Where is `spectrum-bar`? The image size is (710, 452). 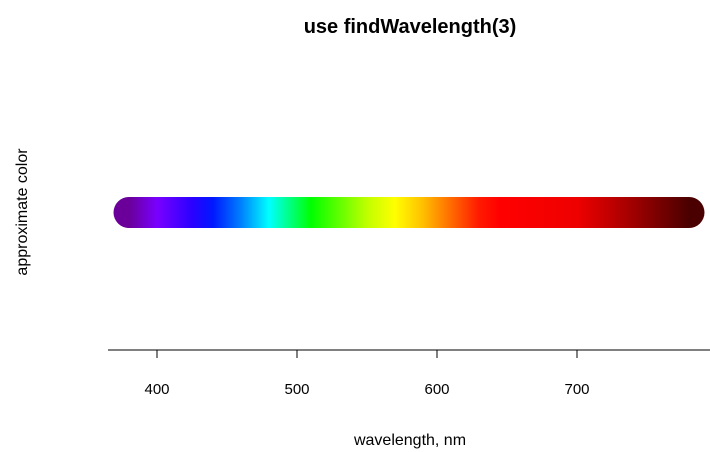
spectrum-bar is located at coordinates (409, 212).